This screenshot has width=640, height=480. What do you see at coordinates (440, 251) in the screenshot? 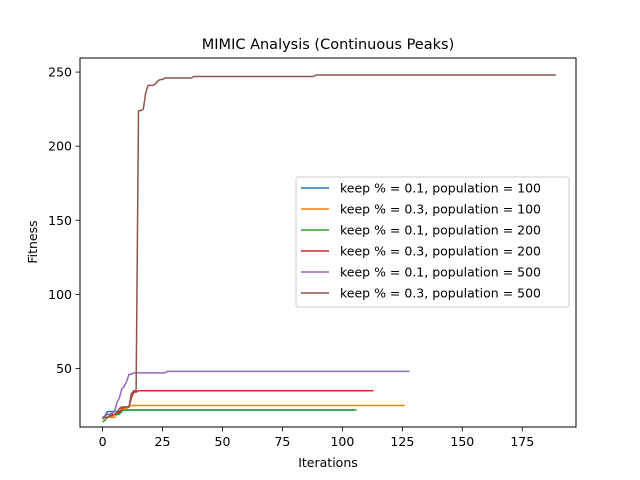
I see `legend-label-4: keep % = 0.3, population = 200` at bounding box center [440, 251].